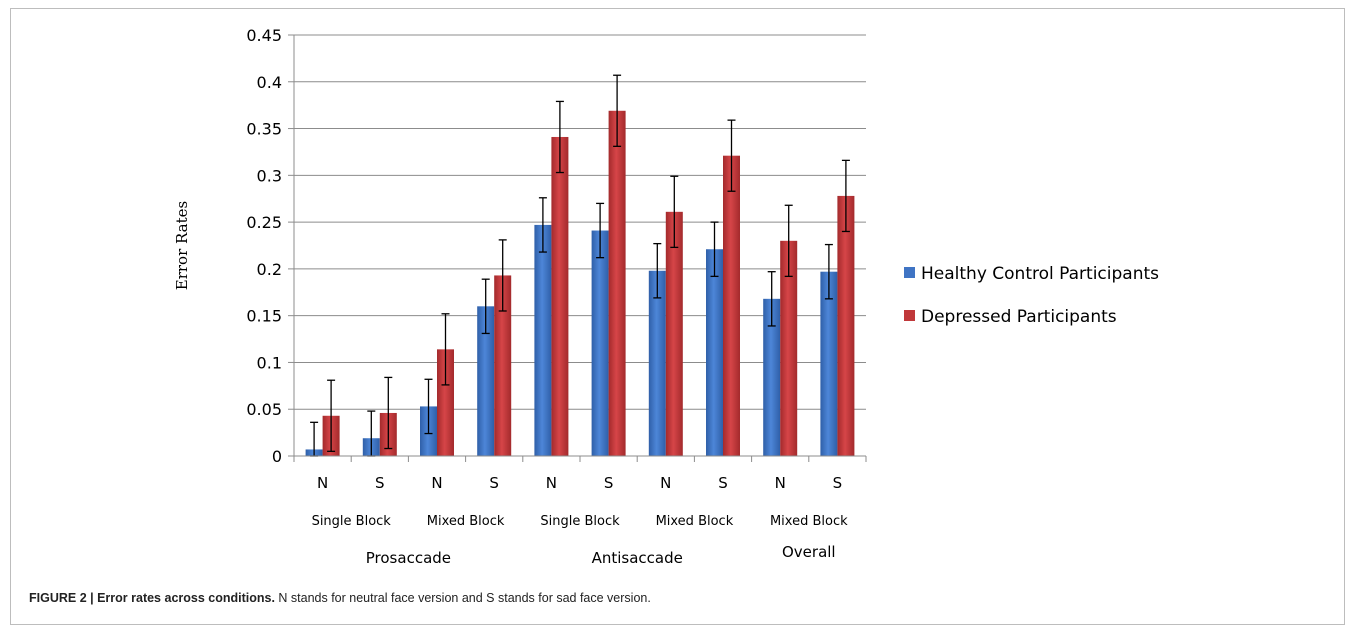  What do you see at coordinates (269, 362) in the screenshot?
I see `y-tick-label: 0.1` at bounding box center [269, 362].